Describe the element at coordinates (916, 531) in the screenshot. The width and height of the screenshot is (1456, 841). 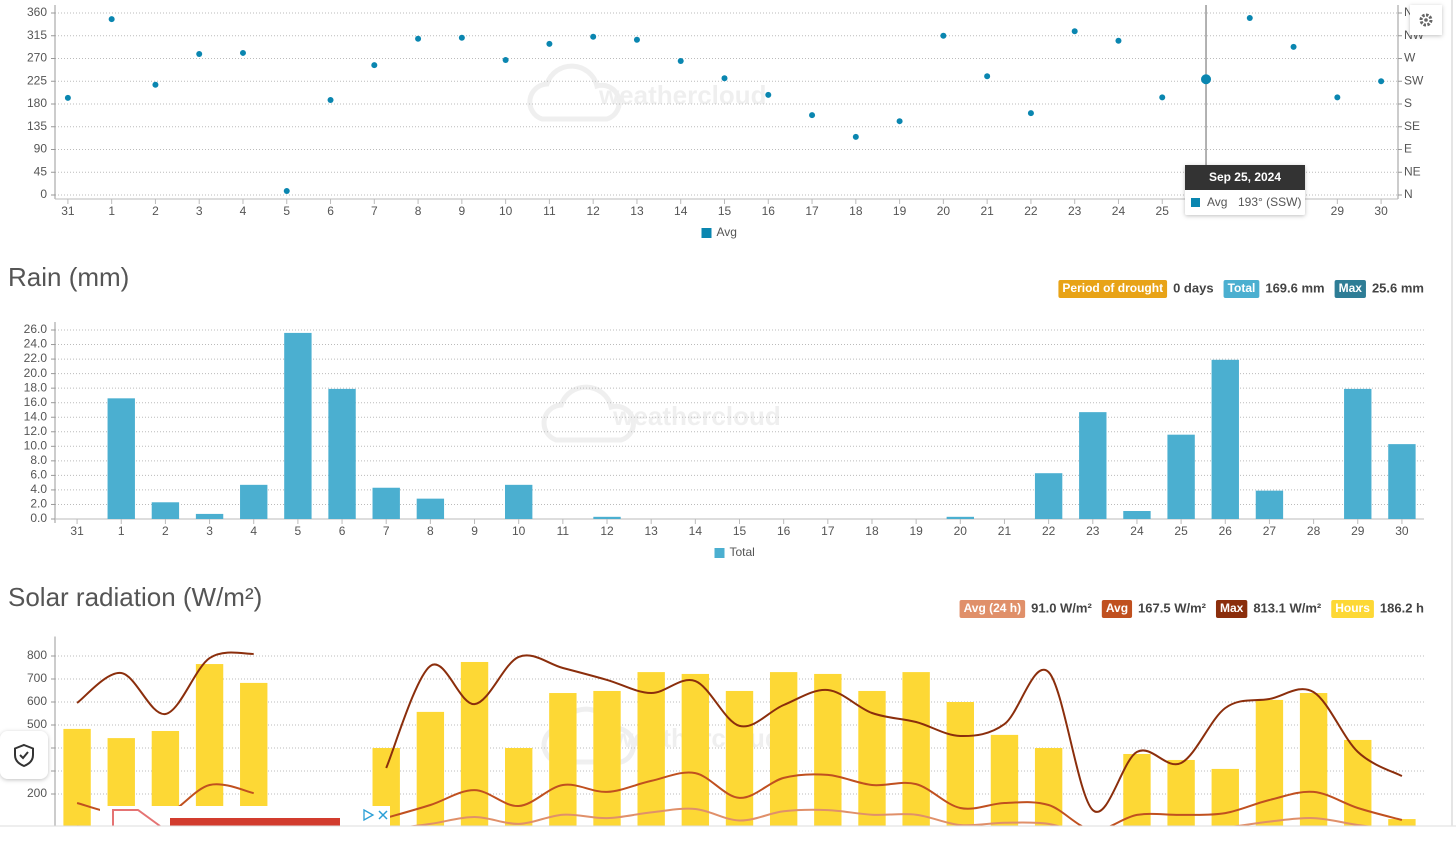
I see `x-tick-label: 19` at that location.